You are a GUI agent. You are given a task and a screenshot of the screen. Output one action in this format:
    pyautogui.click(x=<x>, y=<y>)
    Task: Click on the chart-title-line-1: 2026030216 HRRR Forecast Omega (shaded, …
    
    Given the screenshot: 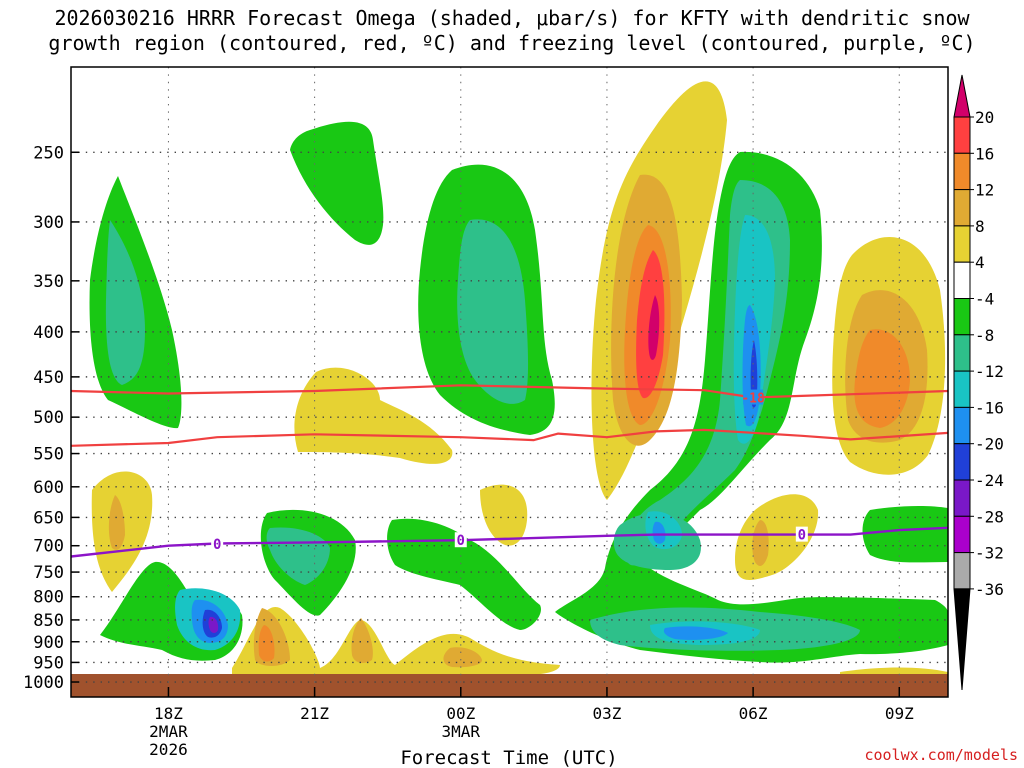 What is the action you would take?
    pyautogui.click(x=512, y=18)
    